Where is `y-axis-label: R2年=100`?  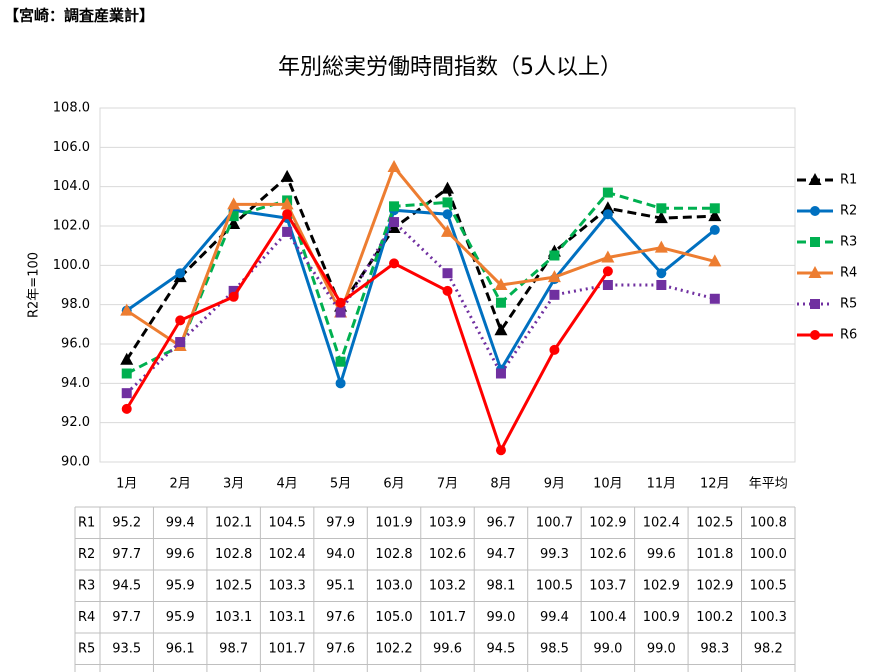 y-axis-label: R2年=100 is located at coordinates (34, 285).